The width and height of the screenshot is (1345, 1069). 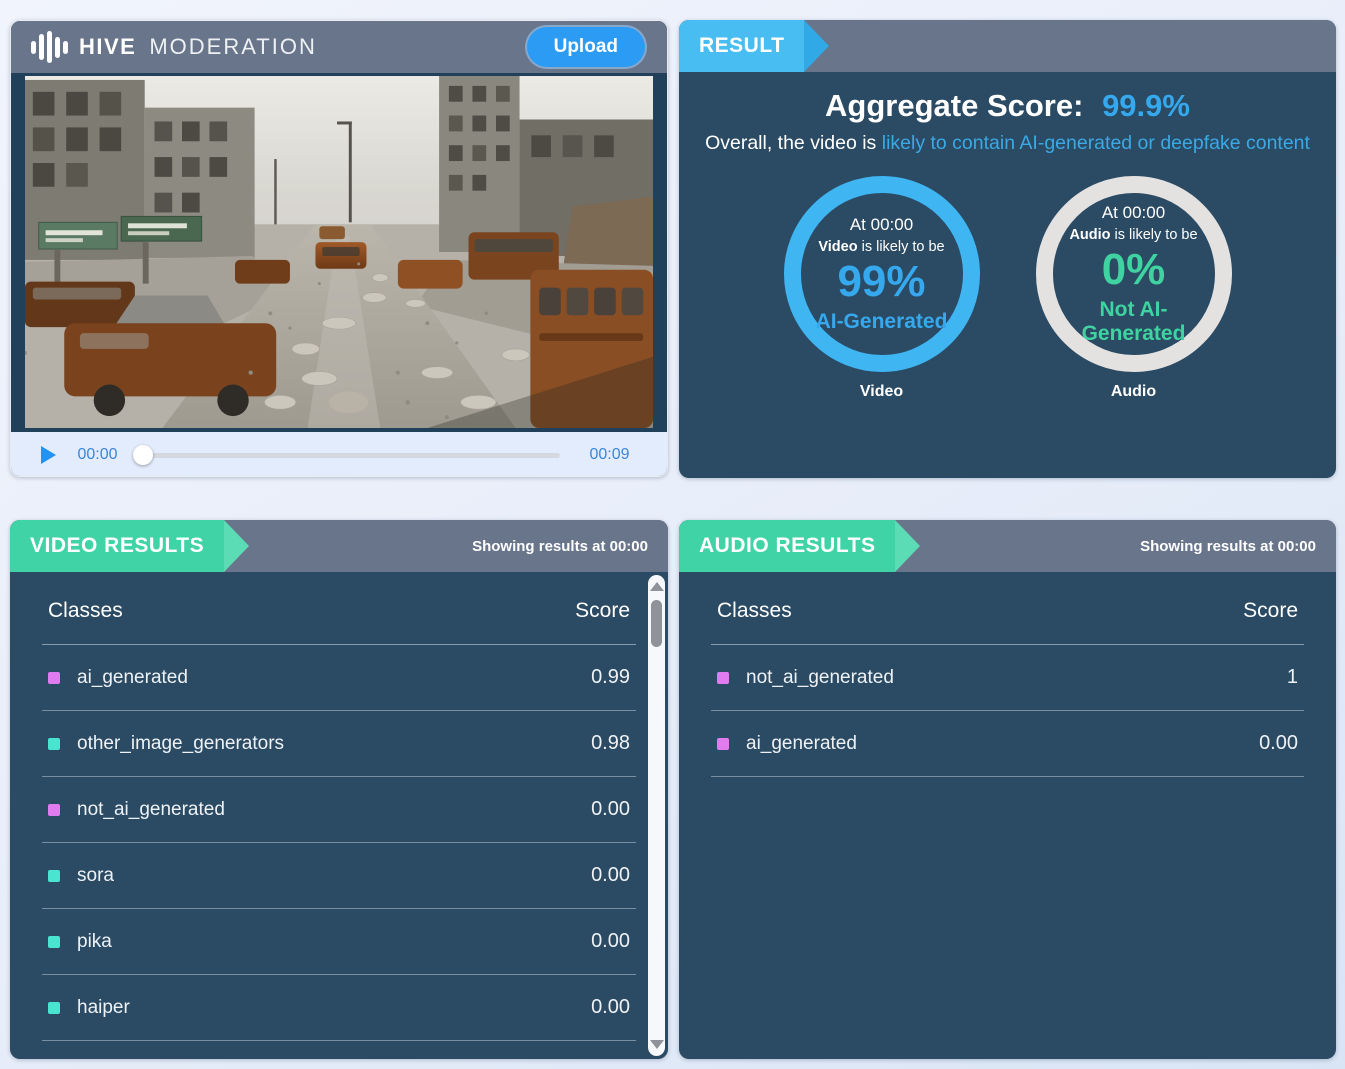 What do you see at coordinates (656, 623) in the screenshot?
I see `scrollbar-thumb` at bounding box center [656, 623].